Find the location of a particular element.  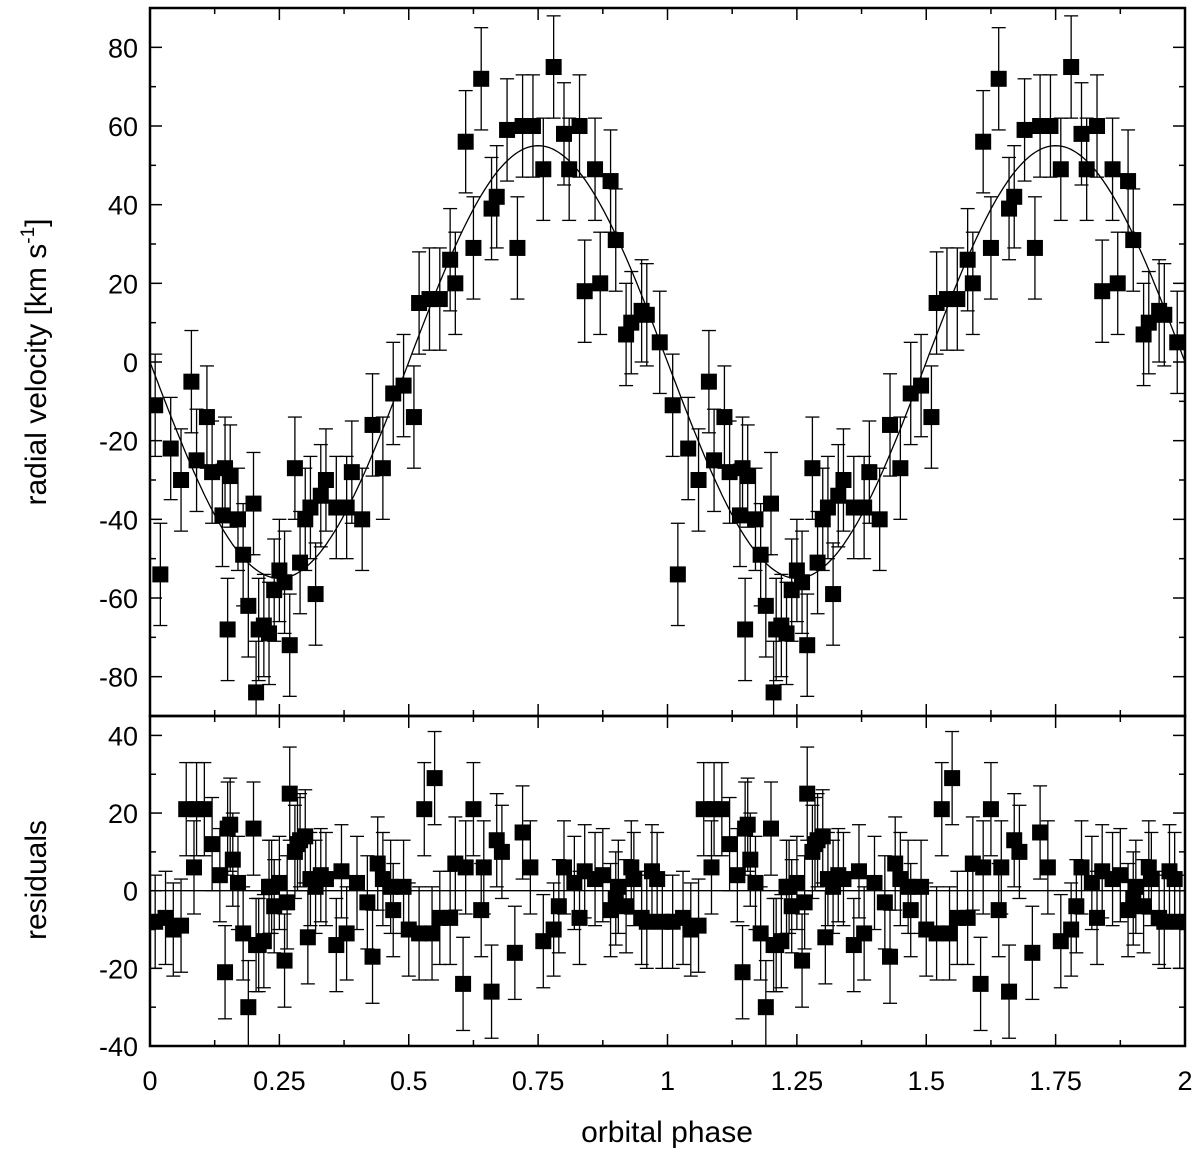

x-tick-label: 0 is located at coordinates (149, 1081).